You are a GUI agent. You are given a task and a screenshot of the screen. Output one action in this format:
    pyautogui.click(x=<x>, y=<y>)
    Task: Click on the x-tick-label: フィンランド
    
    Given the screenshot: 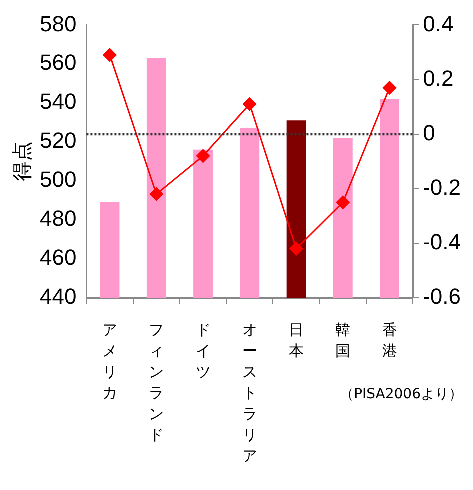 What is the action you would take?
    pyautogui.click(x=156, y=383)
    